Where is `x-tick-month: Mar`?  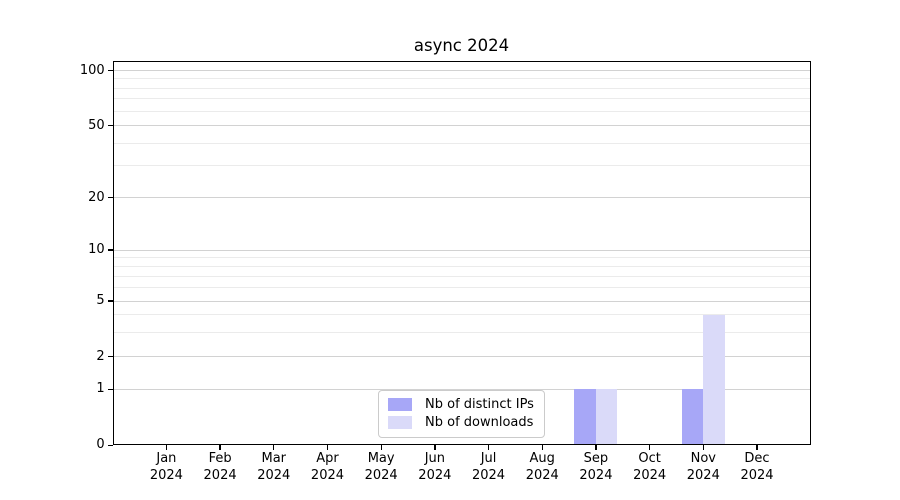
x-tick-month: Mar is located at coordinates (274, 458).